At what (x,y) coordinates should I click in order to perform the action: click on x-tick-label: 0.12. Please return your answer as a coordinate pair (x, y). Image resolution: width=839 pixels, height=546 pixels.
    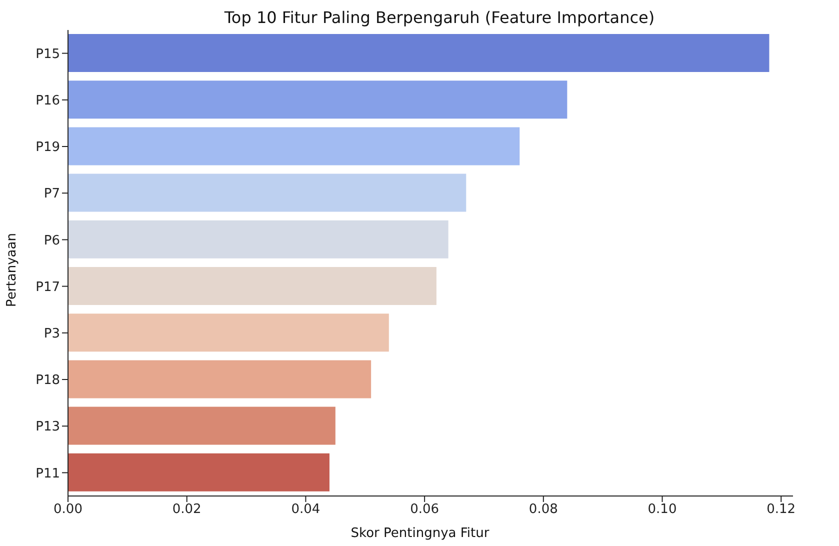
    Looking at the image, I should click on (781, 510).